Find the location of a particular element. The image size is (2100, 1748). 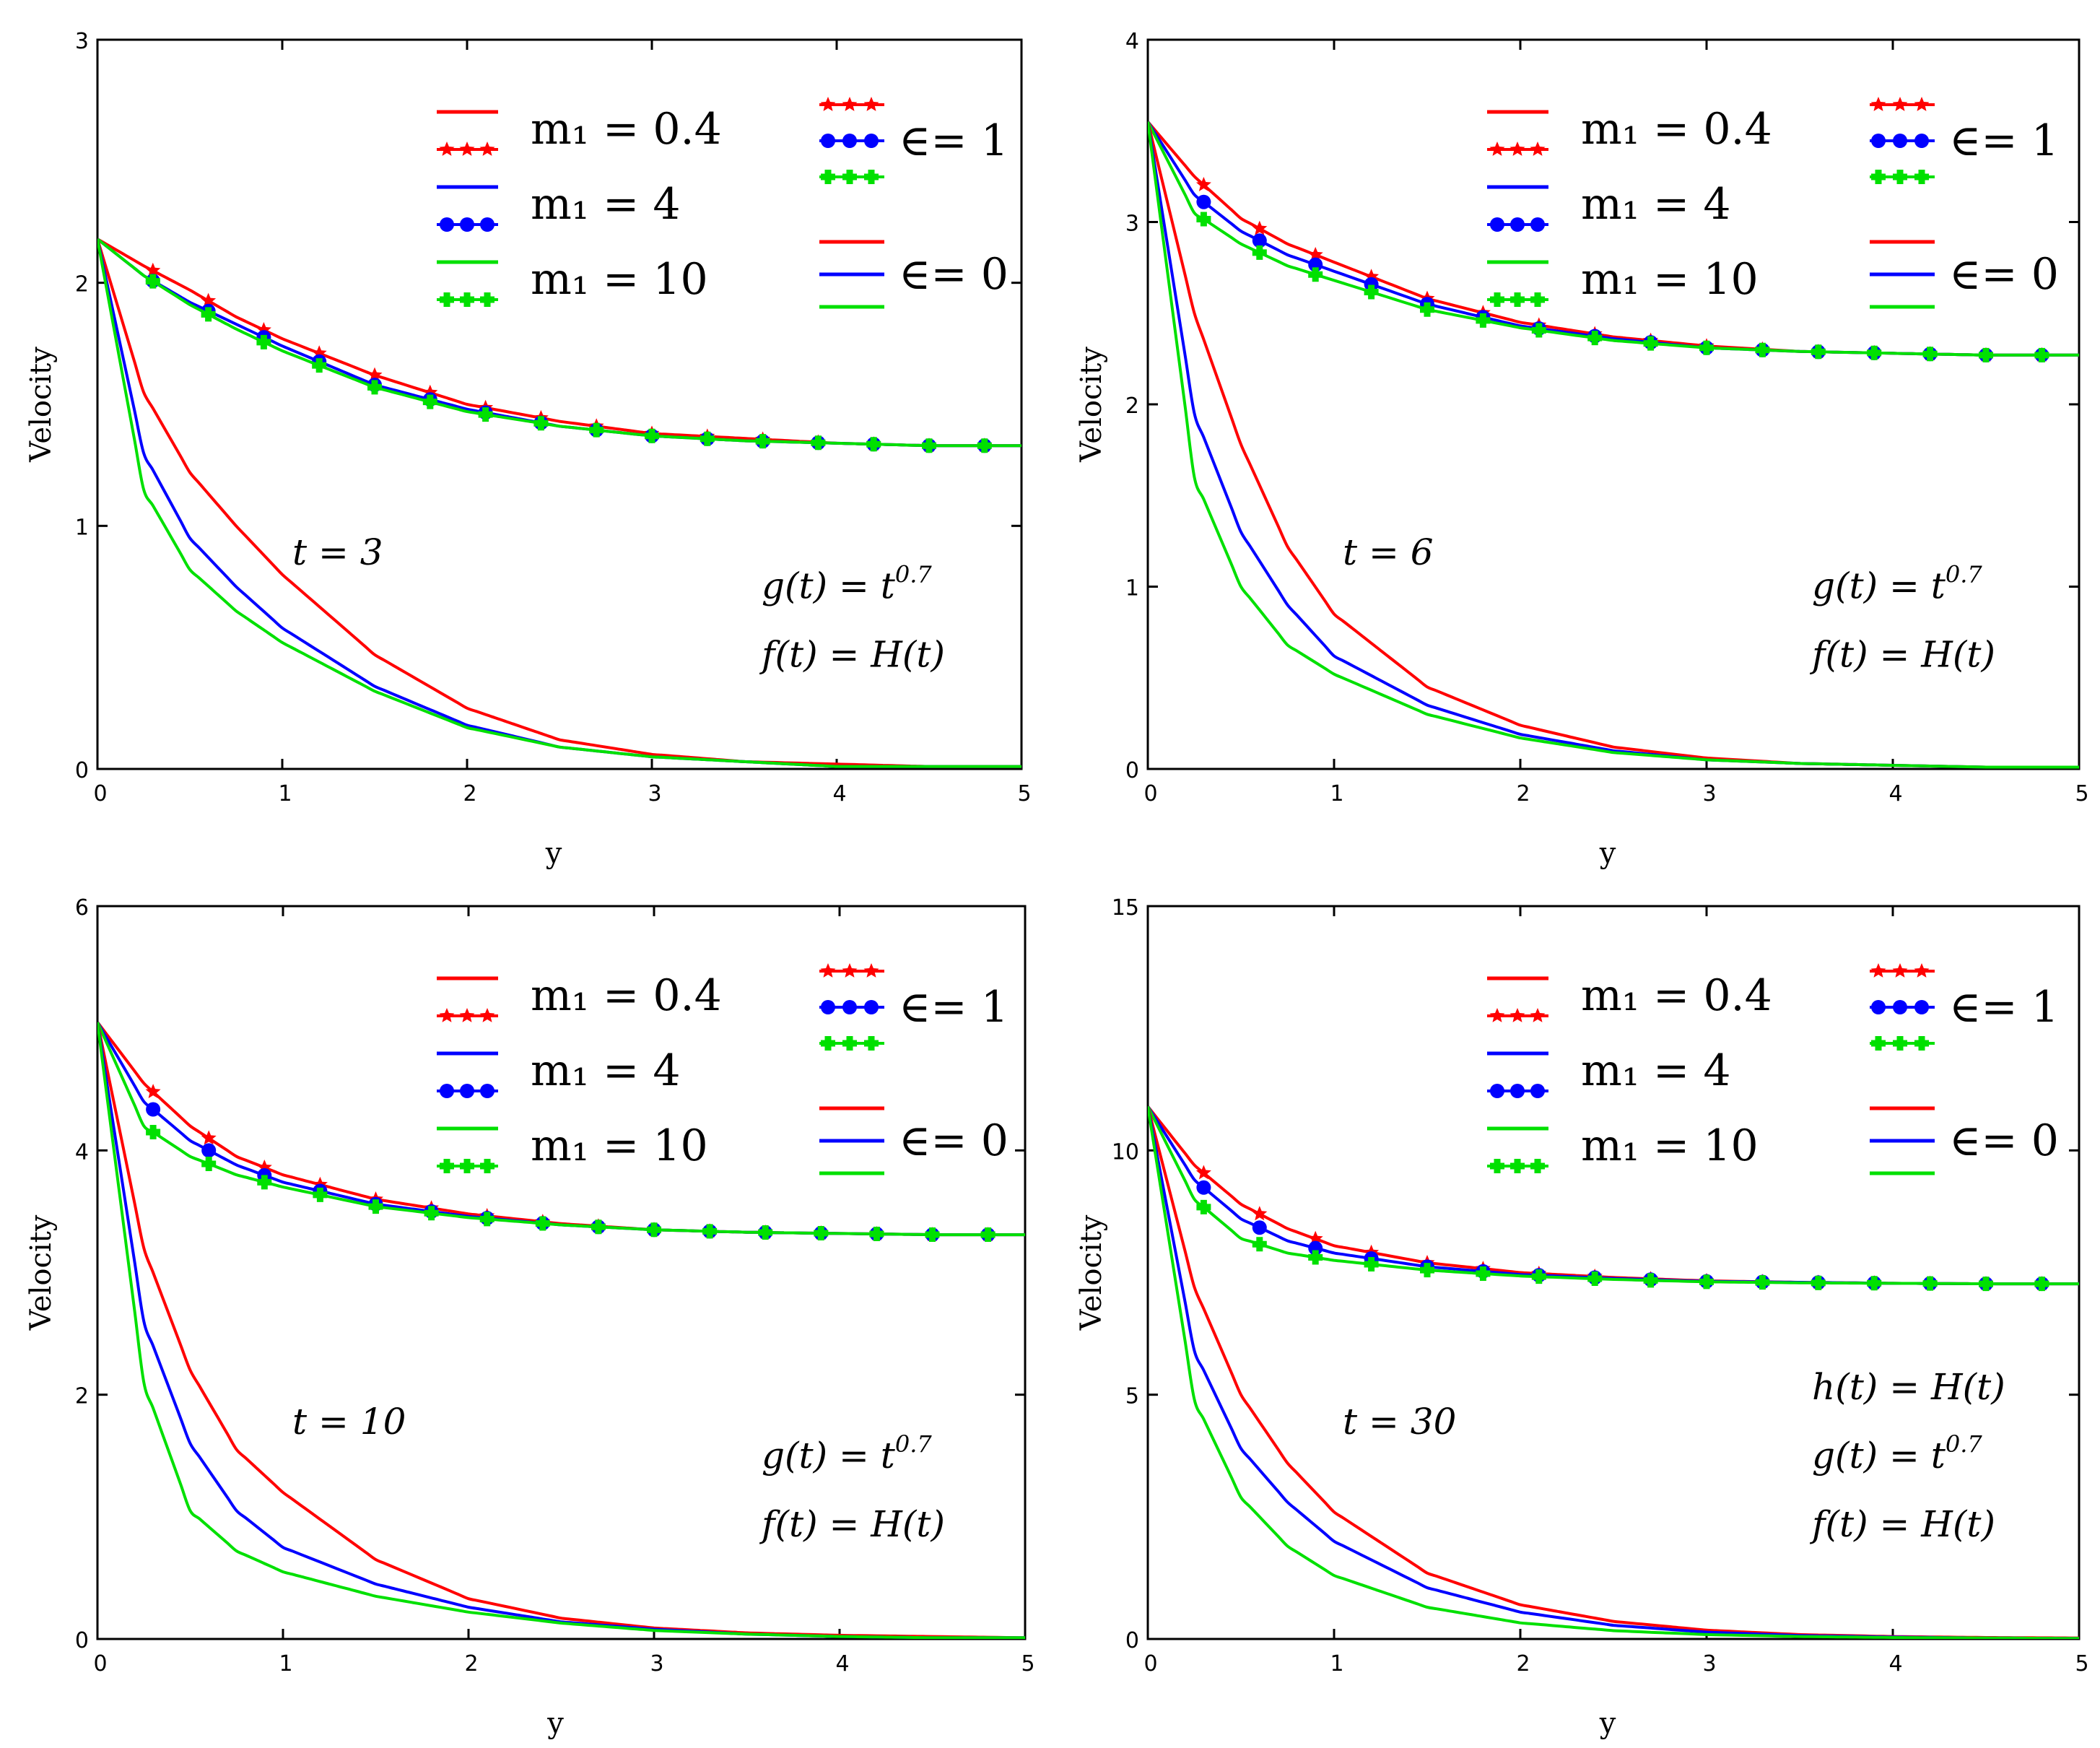

time-annotation: t = 6 is located at coordinates (1388, 552).